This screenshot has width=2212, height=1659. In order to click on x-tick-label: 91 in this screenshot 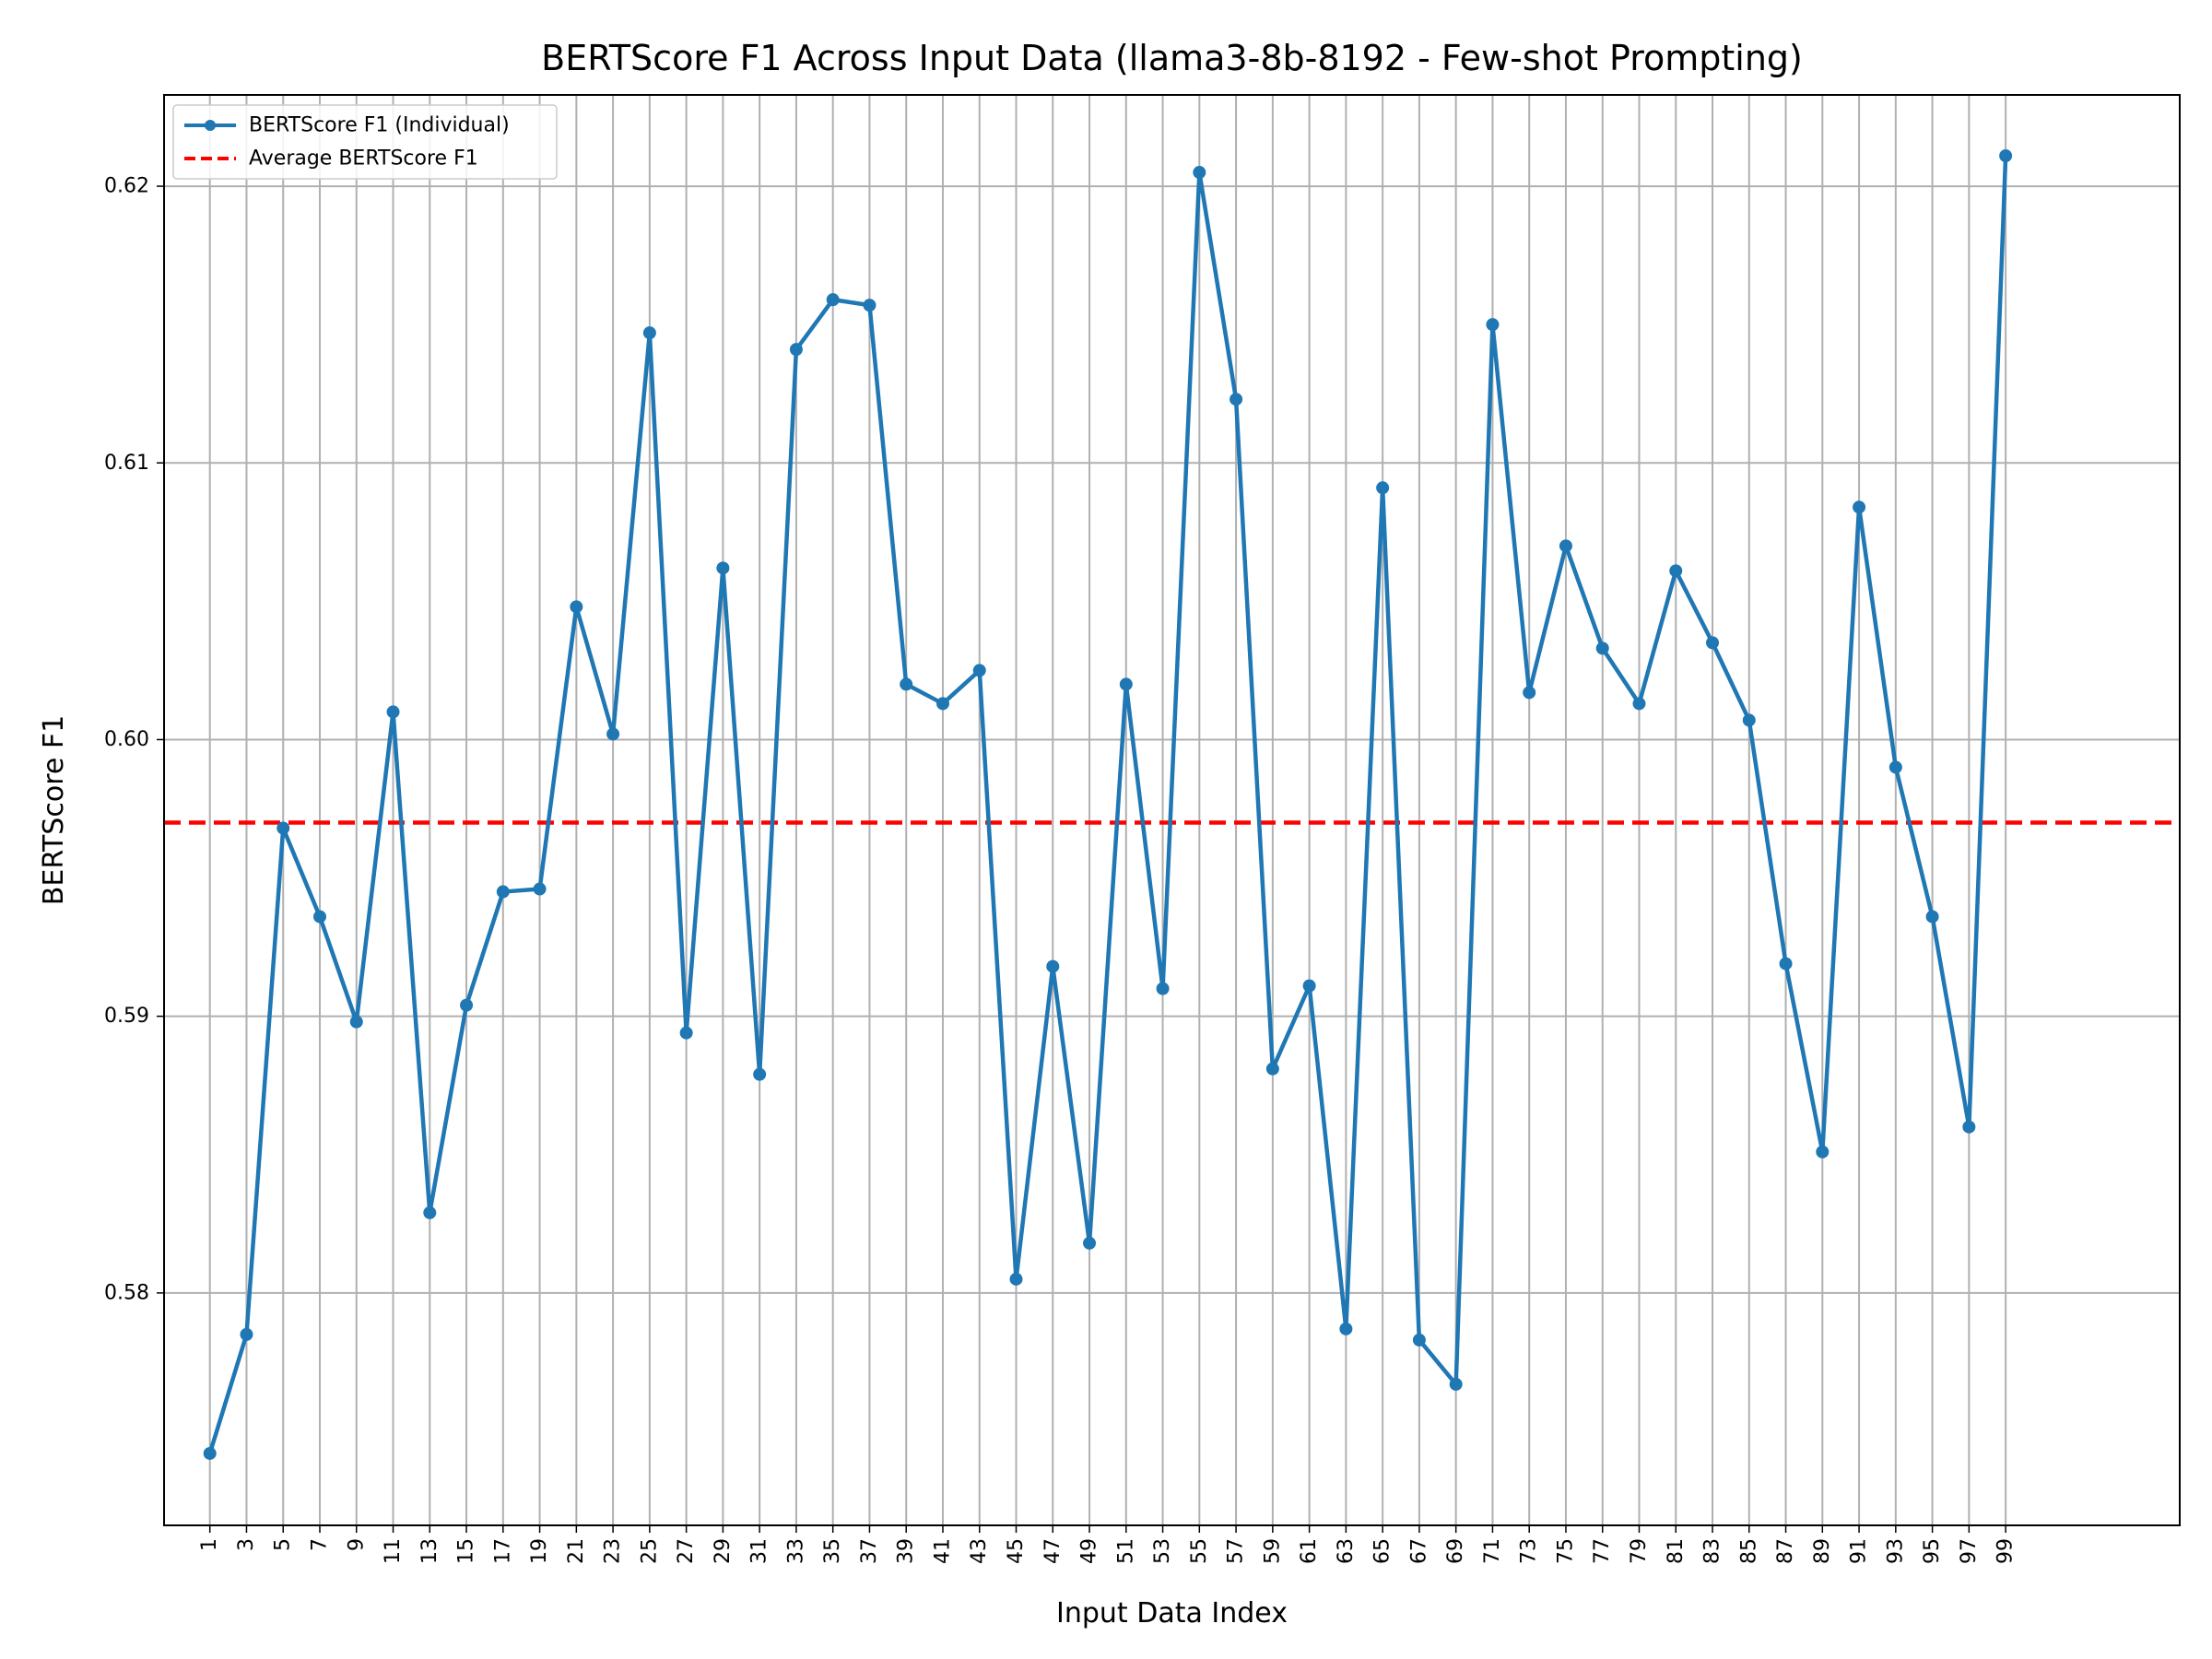, I will do `click(1859, 1551)`.